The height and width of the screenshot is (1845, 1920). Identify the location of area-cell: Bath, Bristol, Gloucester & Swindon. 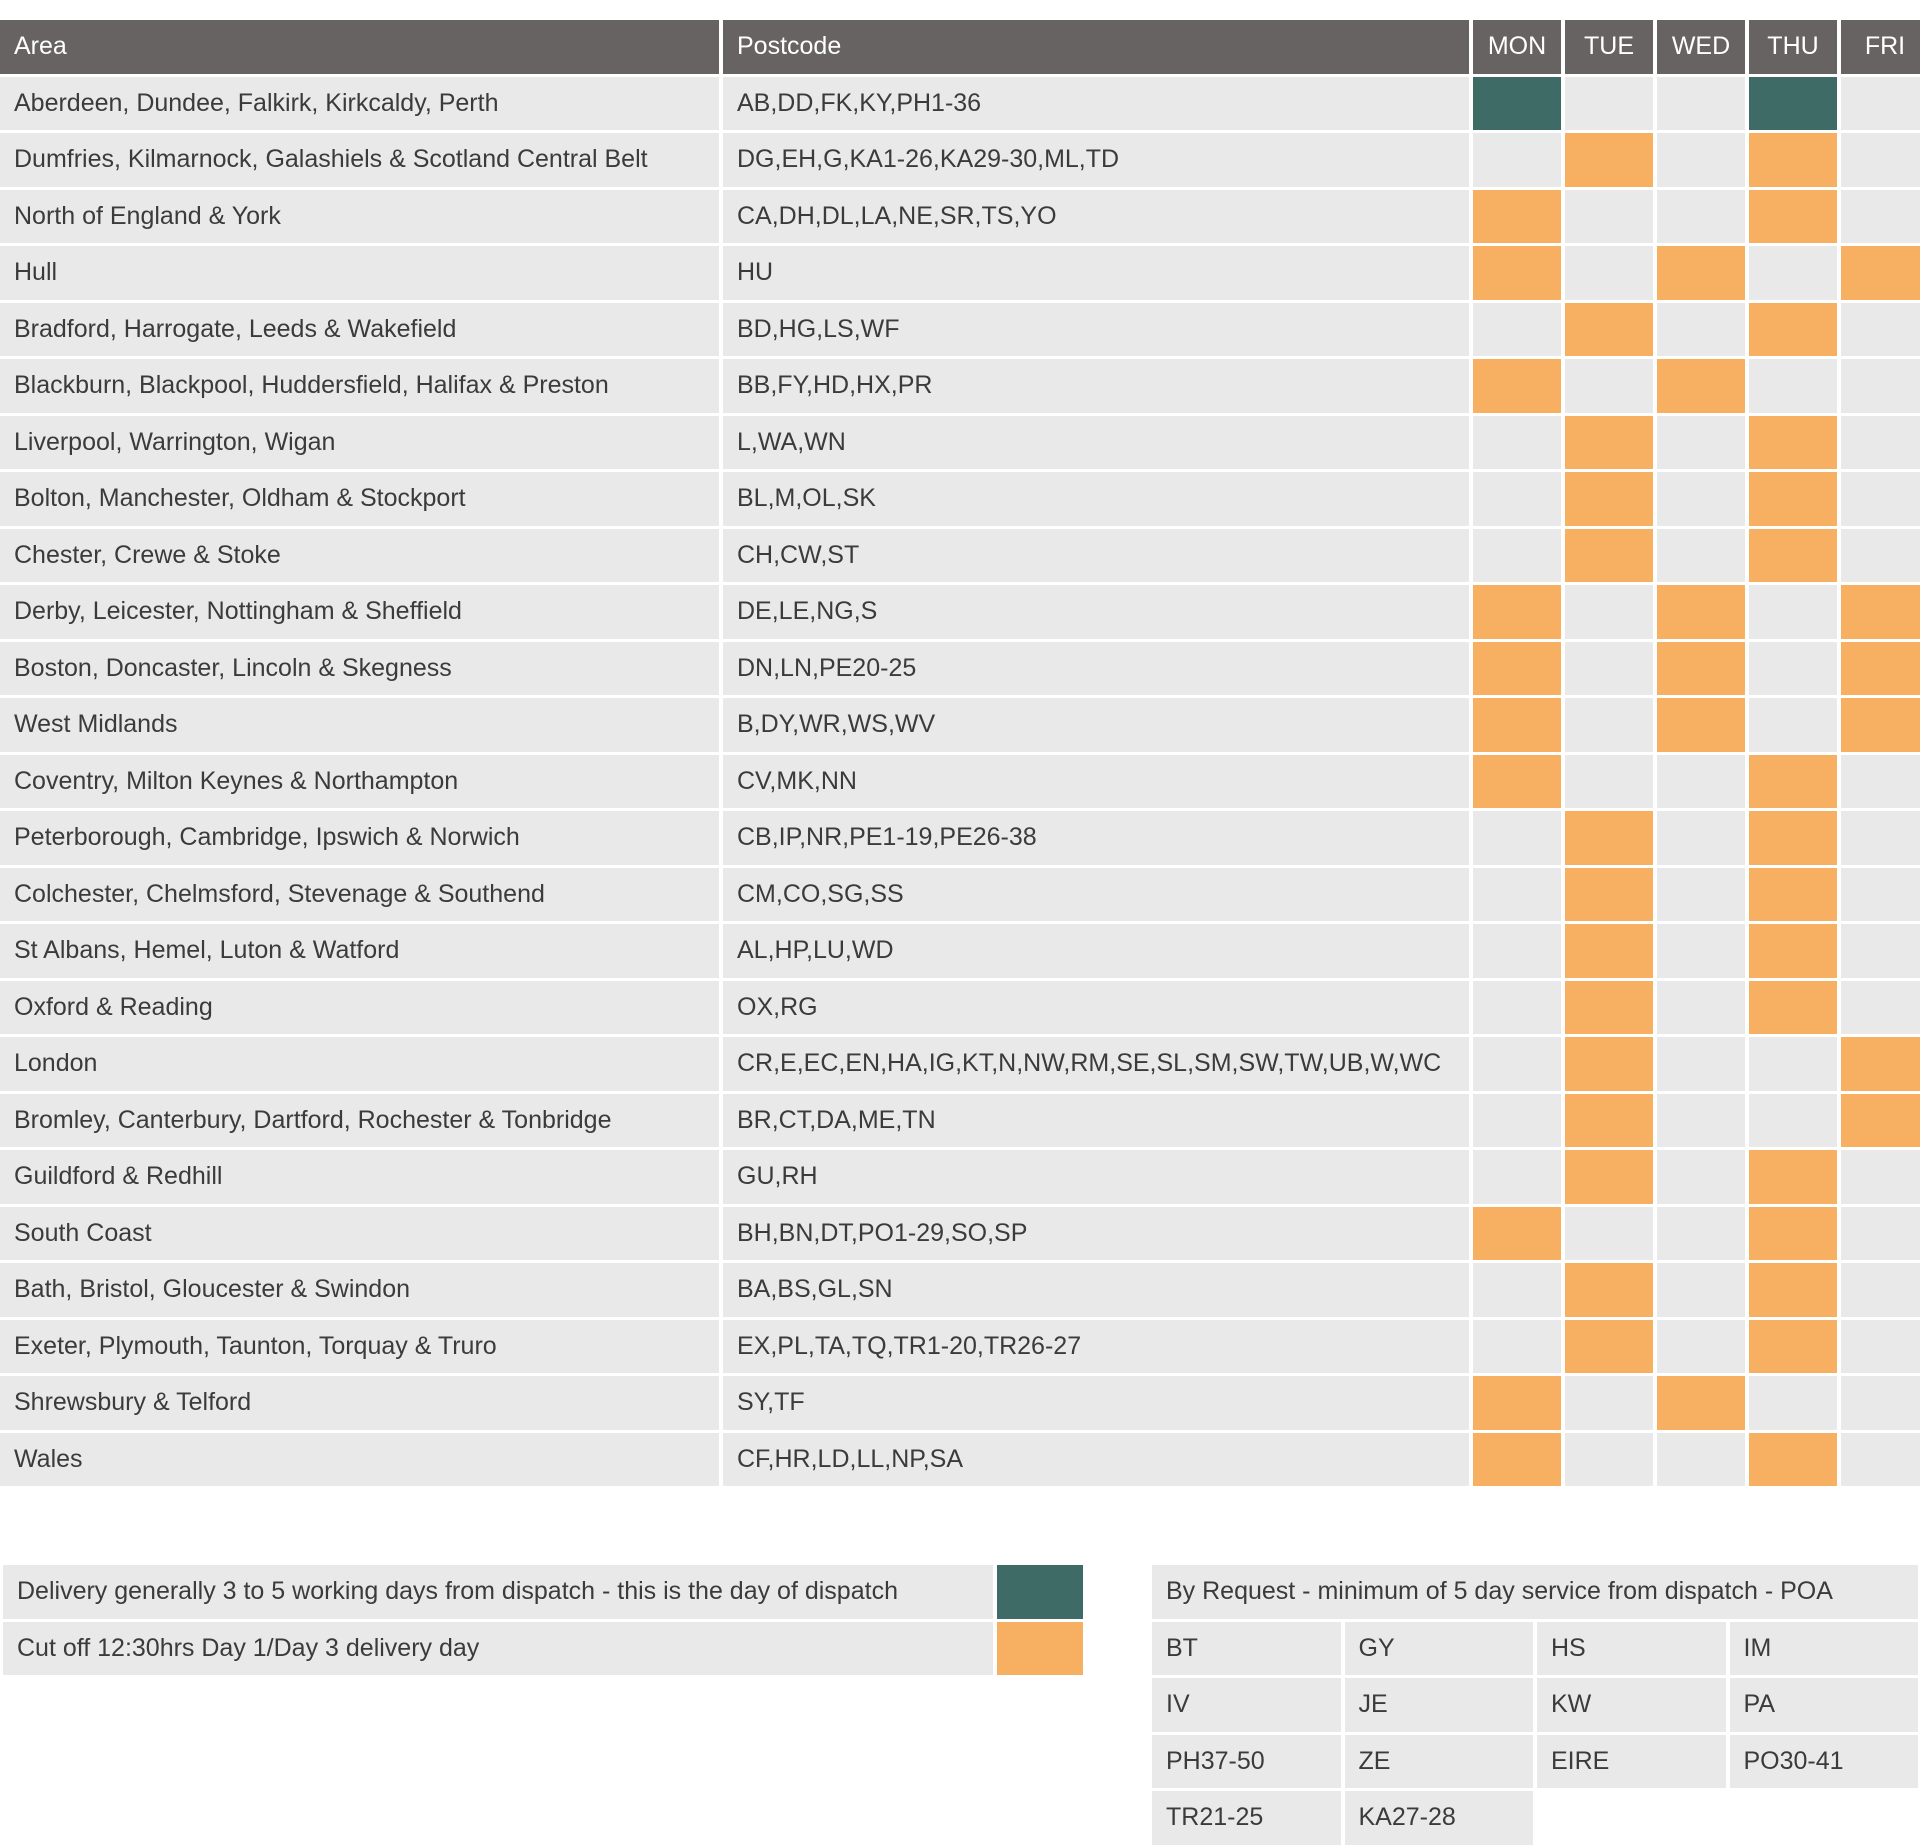
(359, 1290).